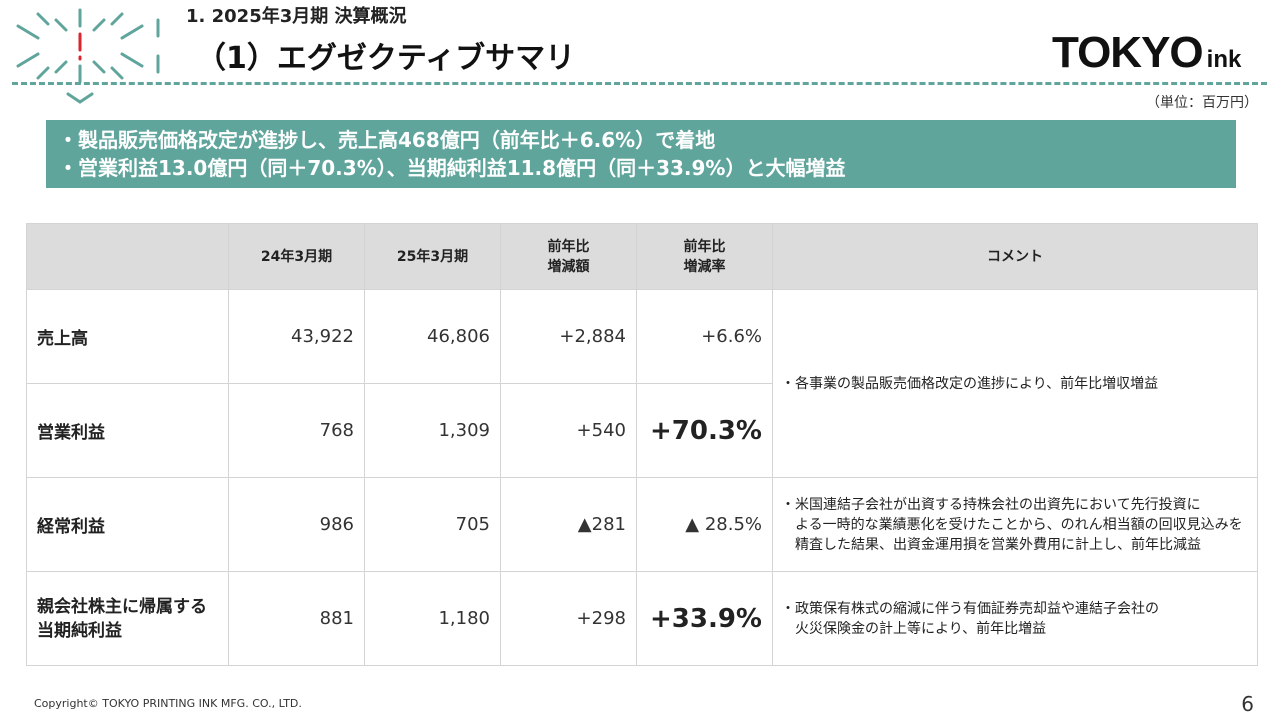  I want to click on value-diff: ▲281, so click(568, 524).